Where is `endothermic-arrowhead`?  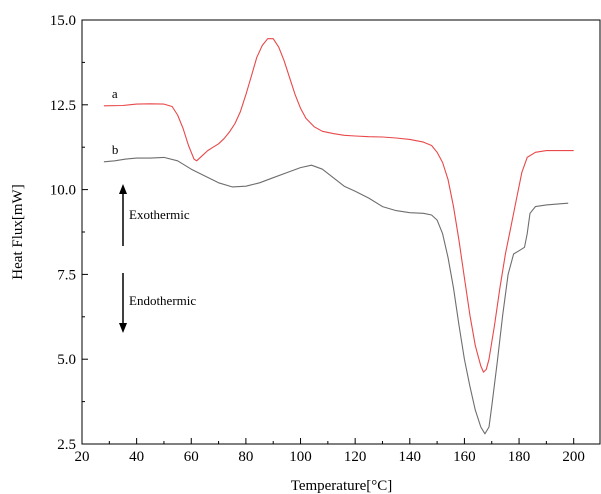
endothermic-arrowhead is located at coordinates (123, 328).